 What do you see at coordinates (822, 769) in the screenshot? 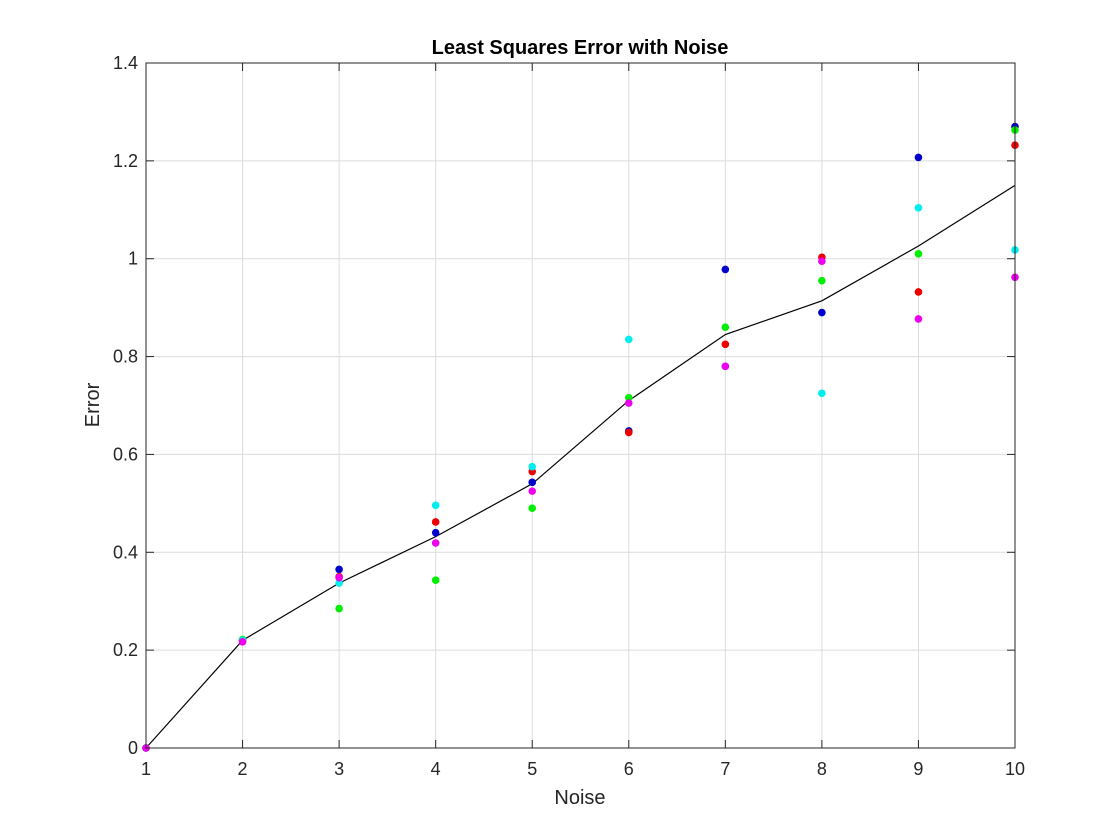
I see `x-tick-label: 8` at bounding box center [822, 769].